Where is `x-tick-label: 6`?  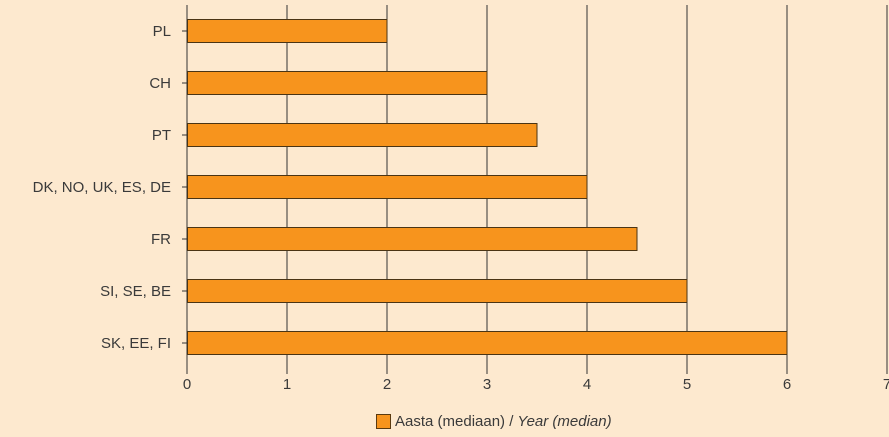
x-tick-label: 6 is located at coordinates (787, 384).